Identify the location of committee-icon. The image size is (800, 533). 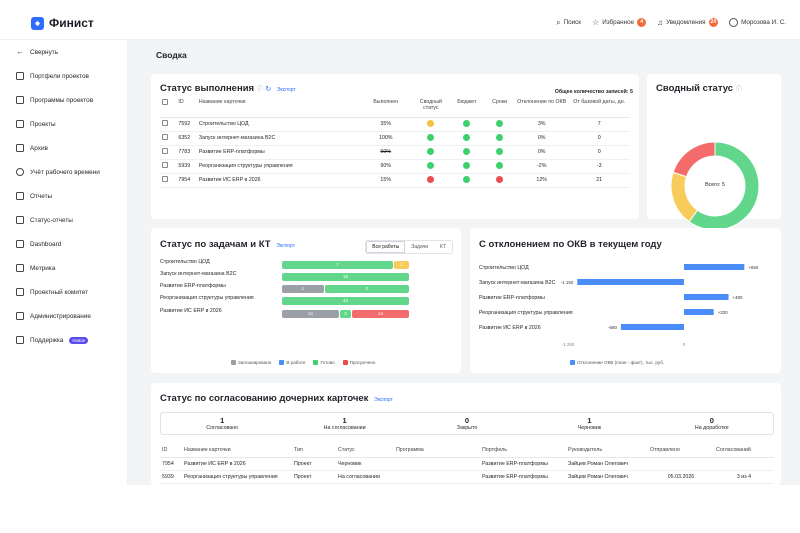
(20, 292).